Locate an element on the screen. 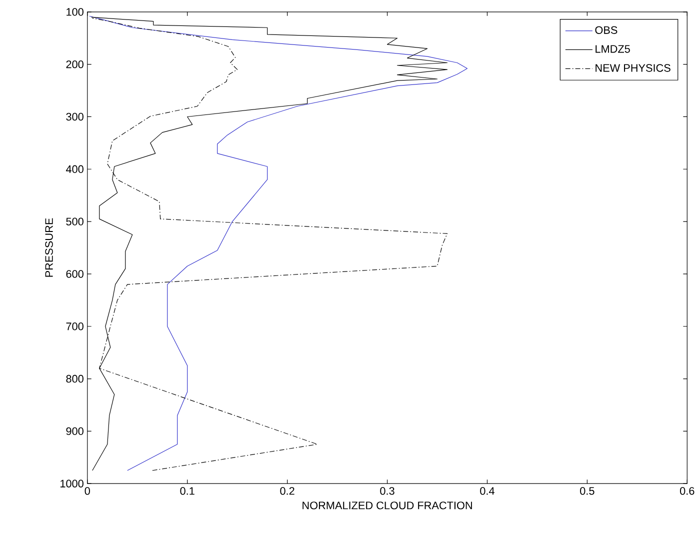 The image size is (698, 537). y-tick-label: 600 is located at coordinates (75, 274).